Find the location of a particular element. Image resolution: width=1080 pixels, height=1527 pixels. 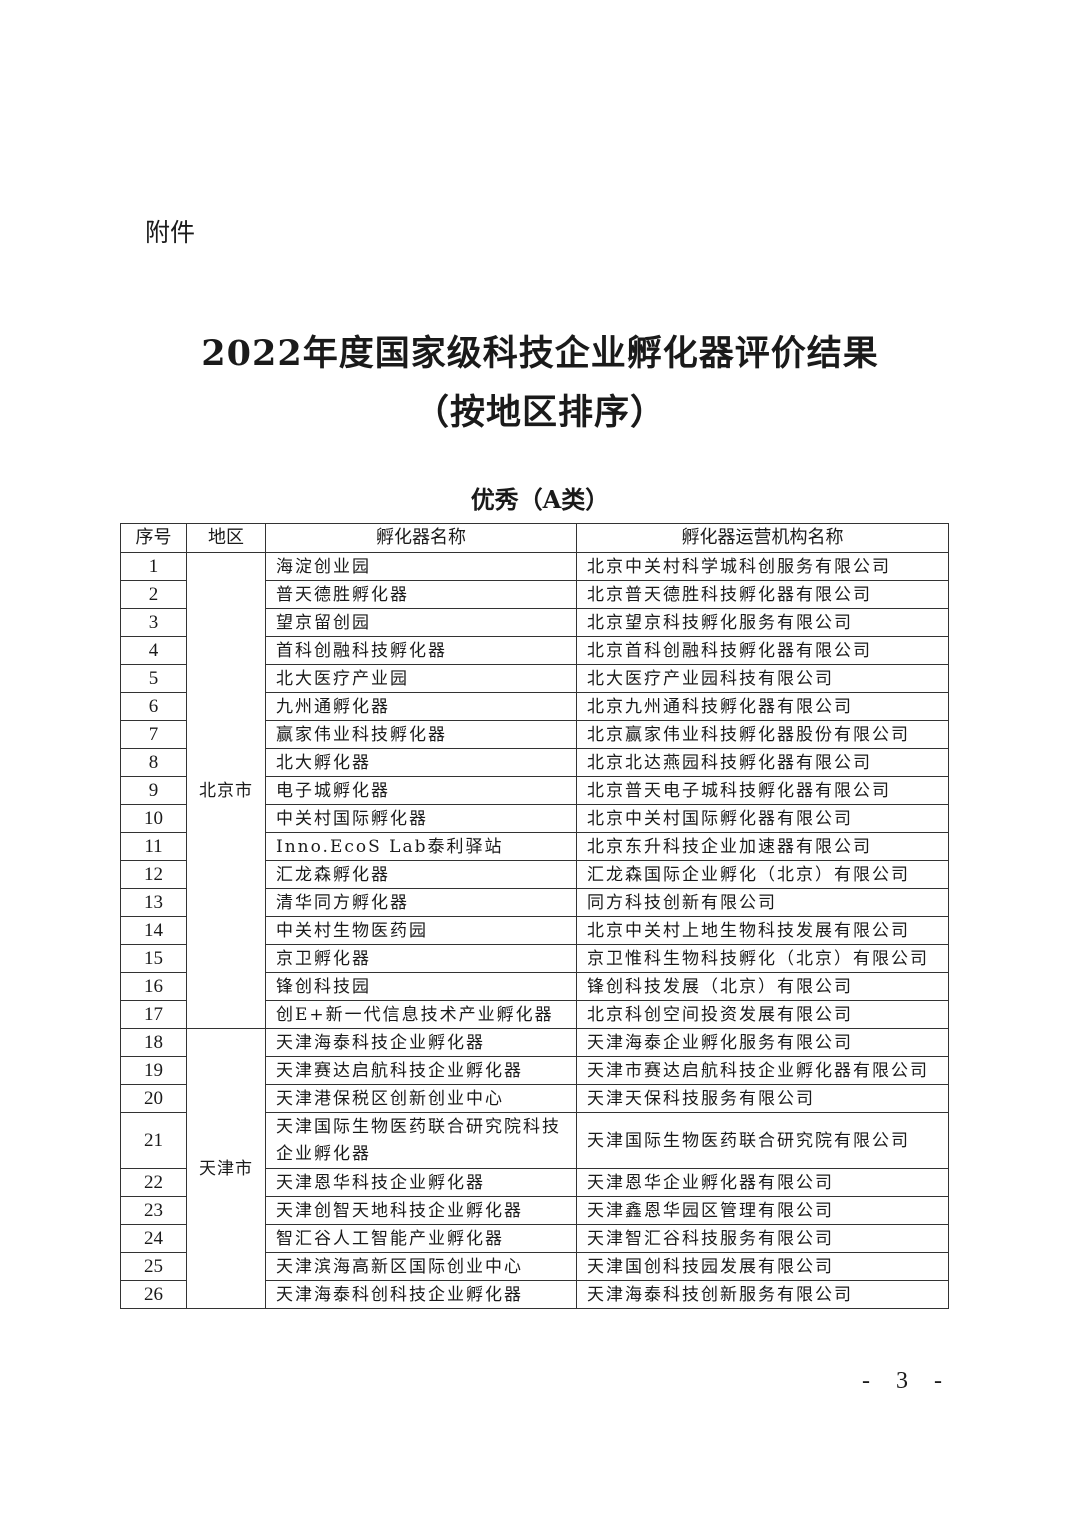

operator-name: 北京中关村国际孵化器有限公司 is located at coordinates (762, 818).